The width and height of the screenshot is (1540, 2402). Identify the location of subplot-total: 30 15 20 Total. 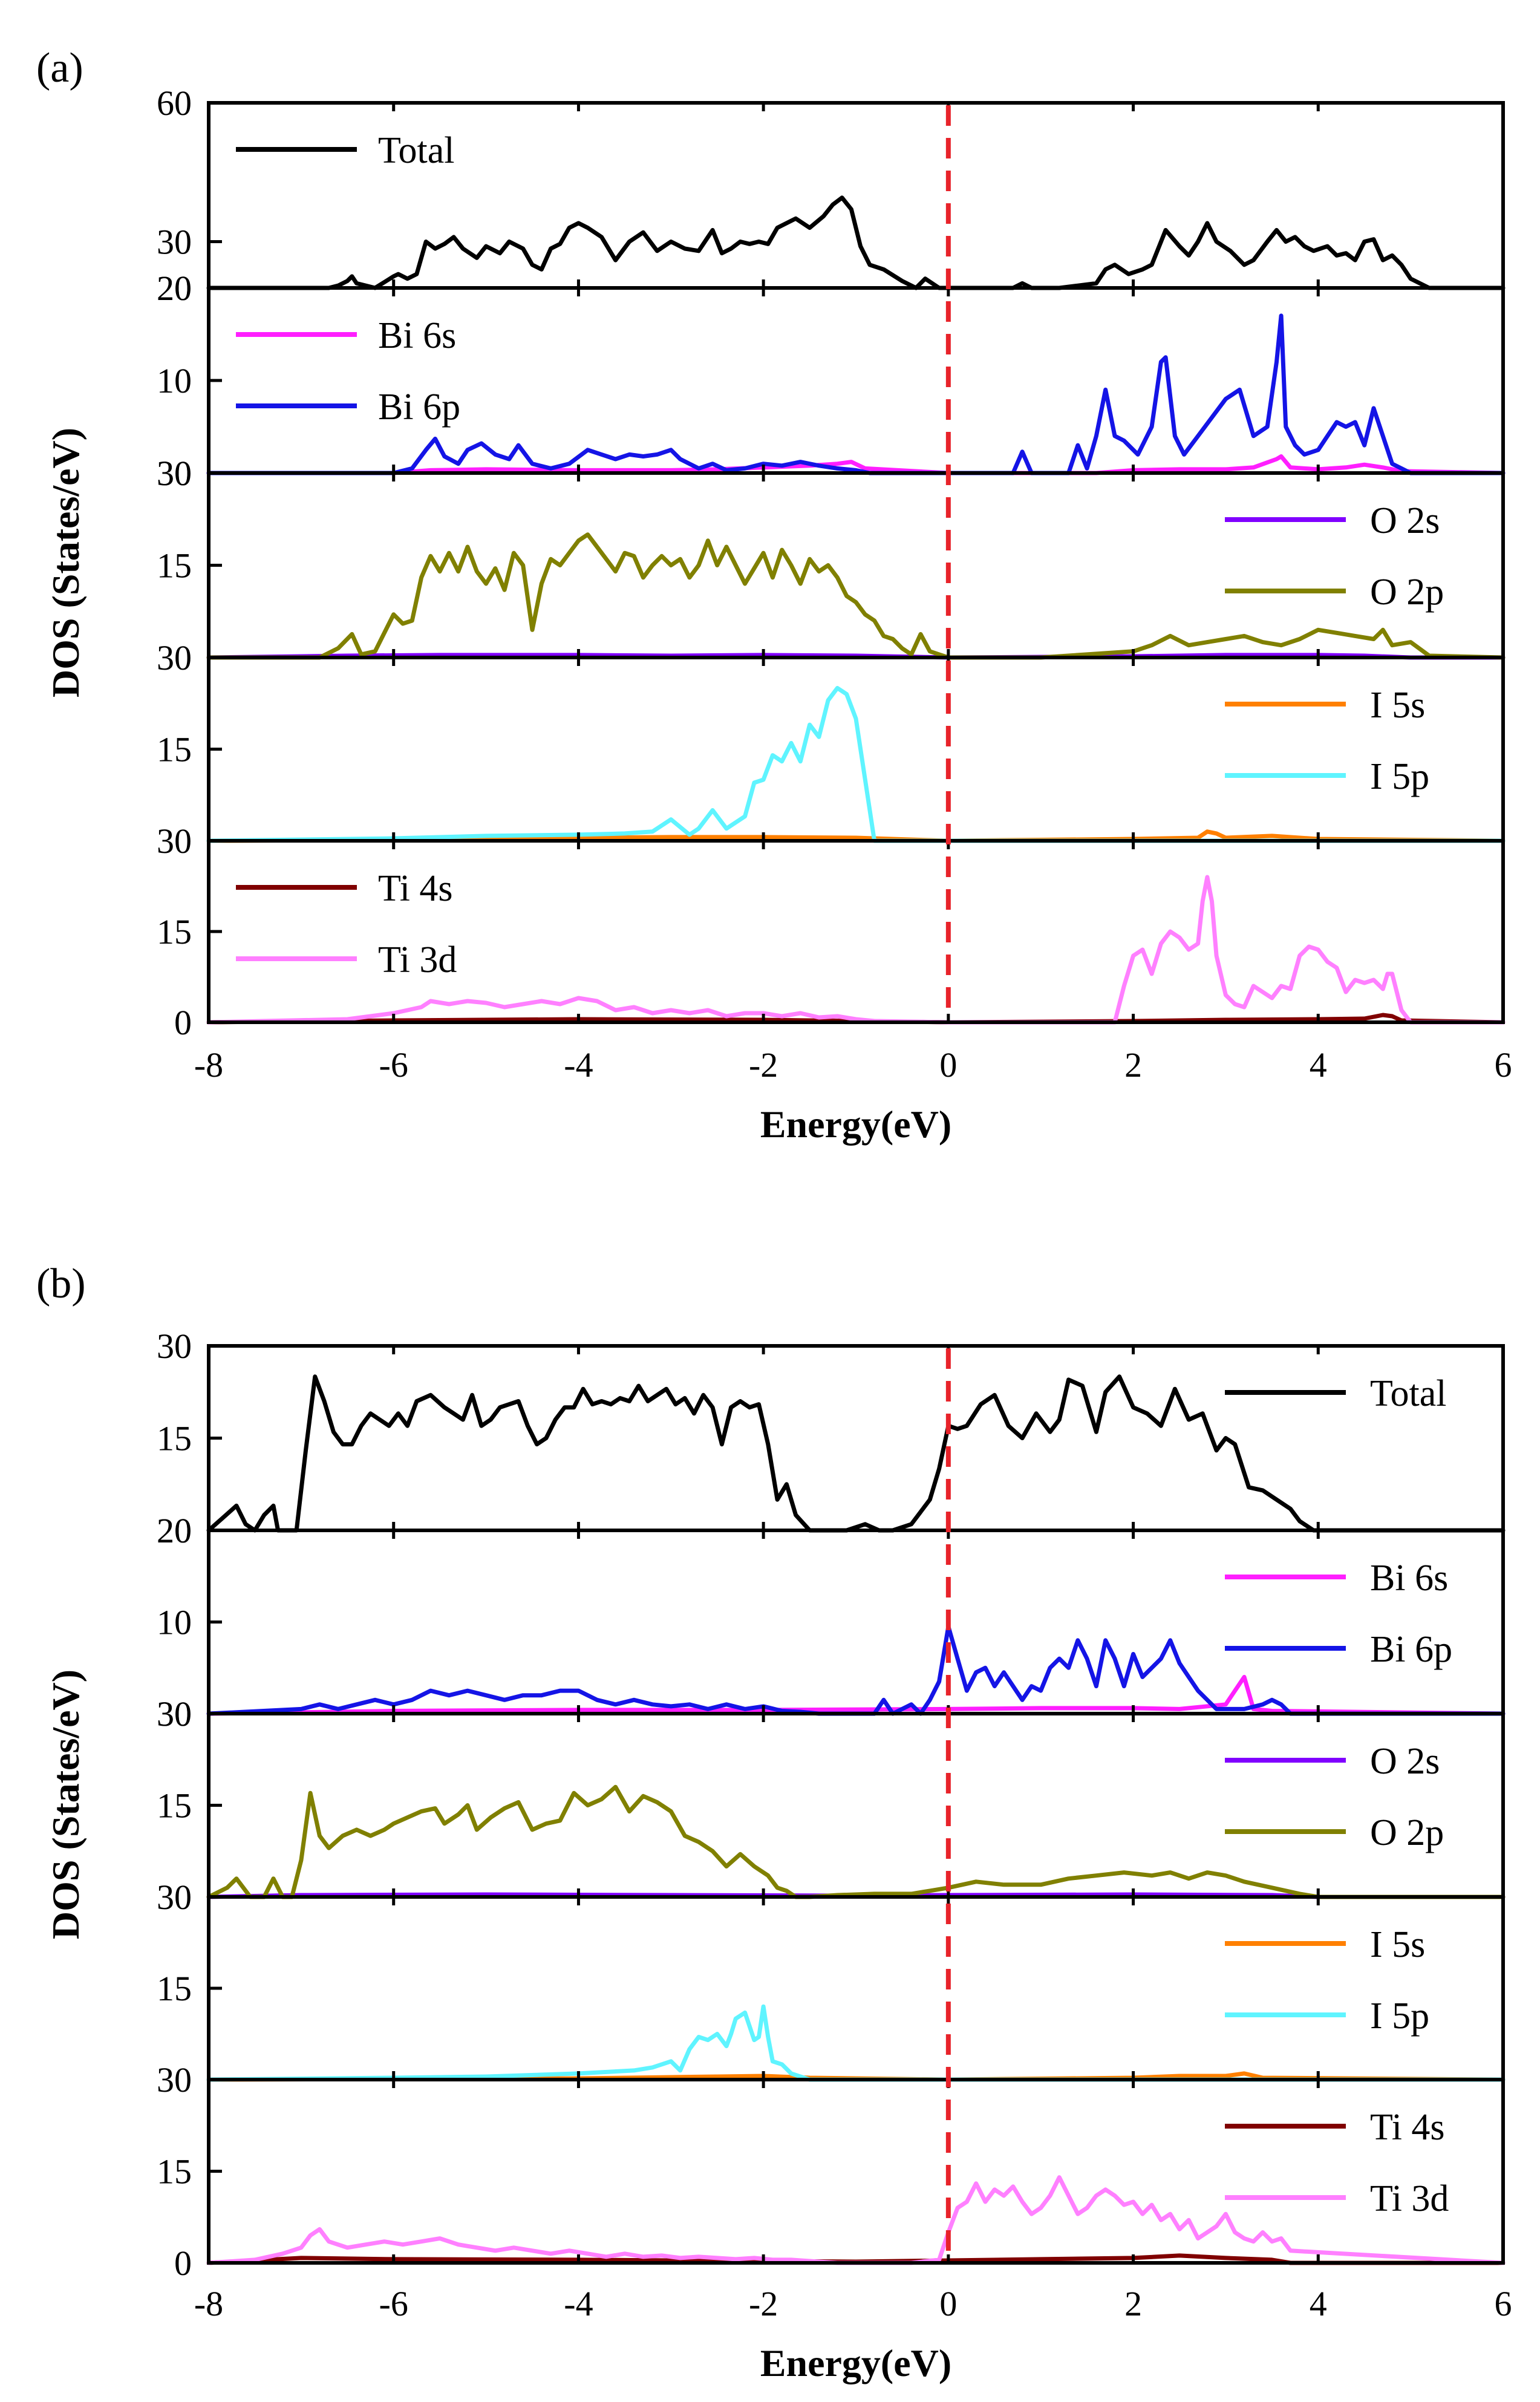
(831, 1438).